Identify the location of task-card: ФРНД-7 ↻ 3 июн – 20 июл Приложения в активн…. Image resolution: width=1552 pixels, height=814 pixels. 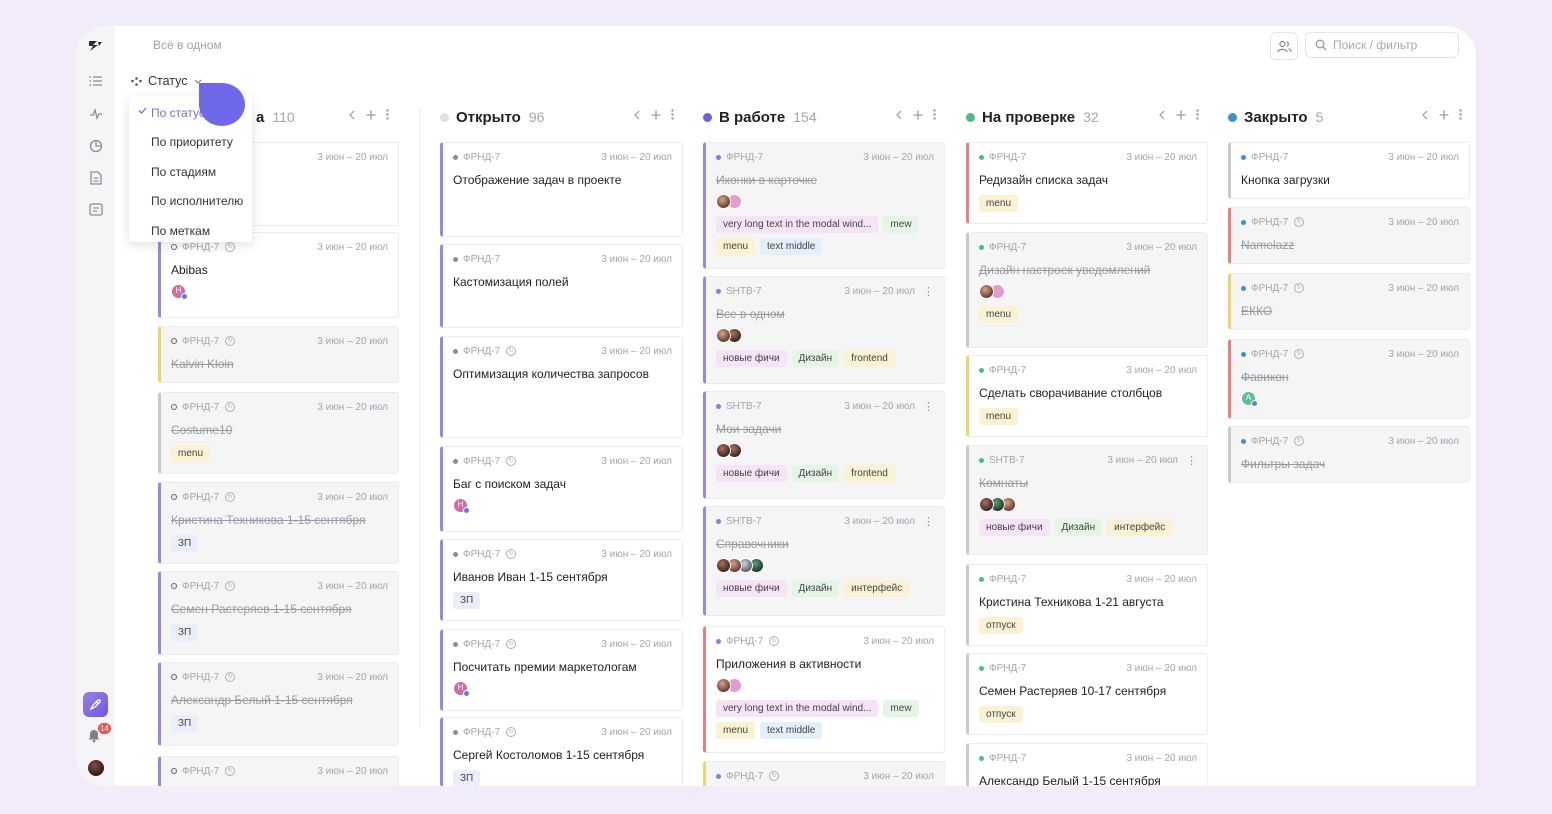
(824, 689).